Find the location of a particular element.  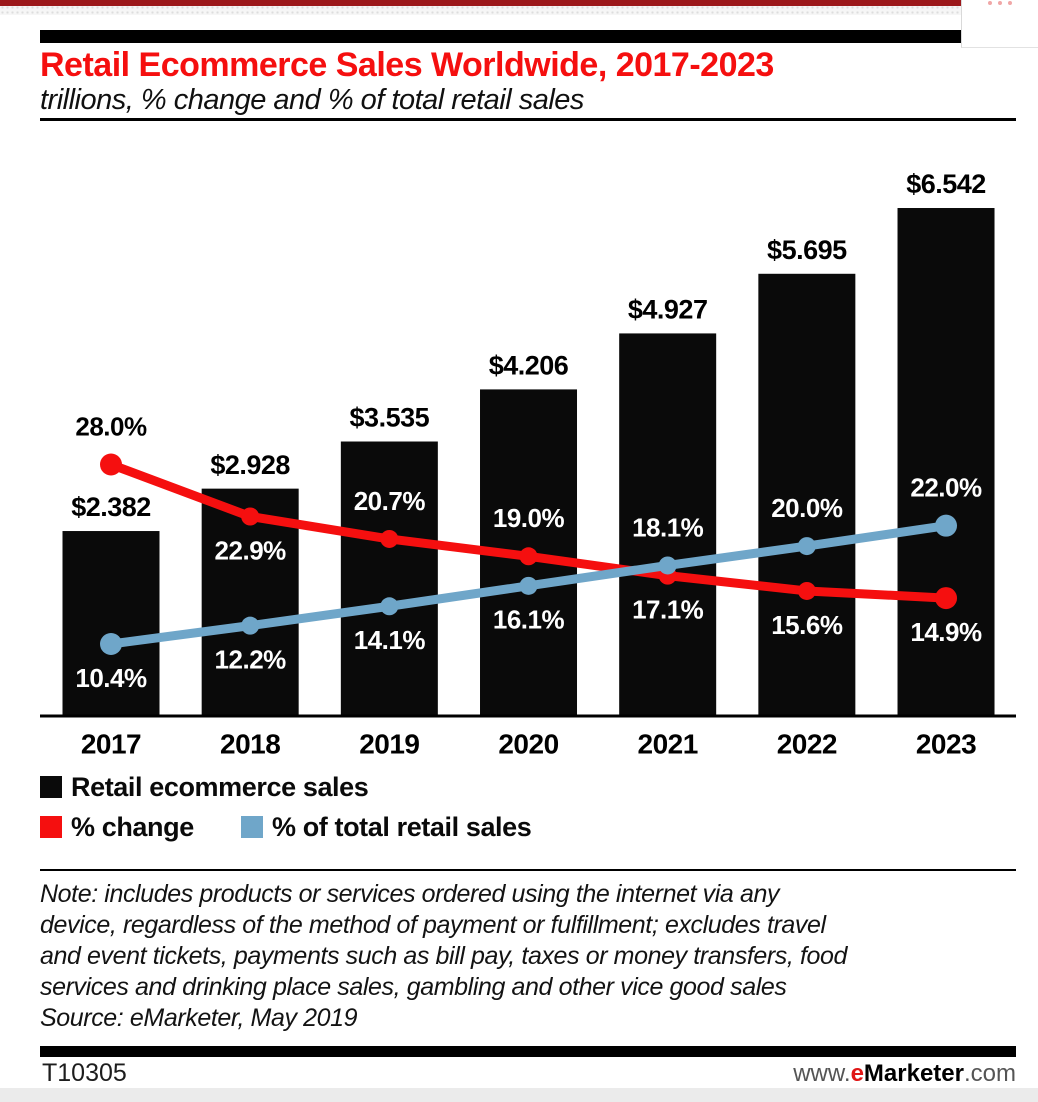

x-axis-year-label: 2023 is located at coordinates (946, 743).